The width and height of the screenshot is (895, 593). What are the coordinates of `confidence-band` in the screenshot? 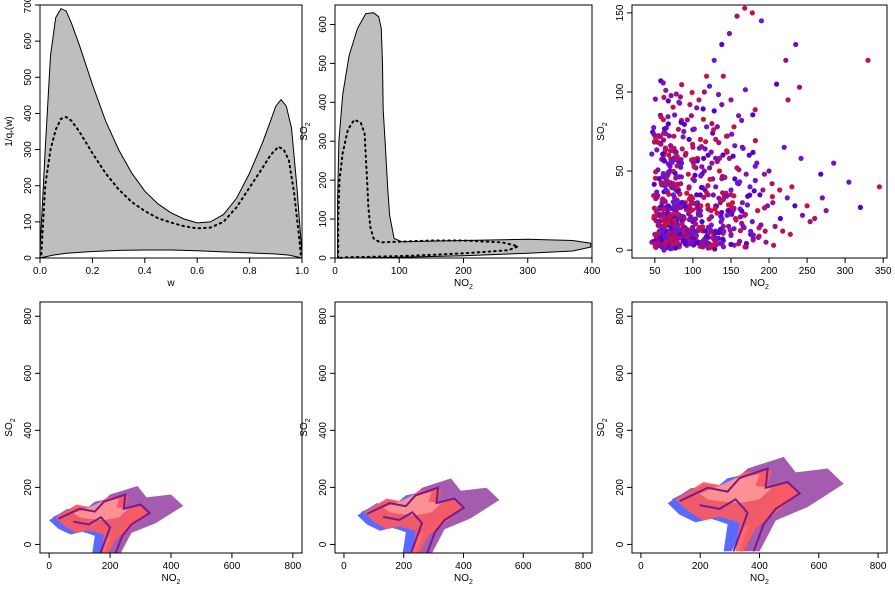 It's located at (171, 133).